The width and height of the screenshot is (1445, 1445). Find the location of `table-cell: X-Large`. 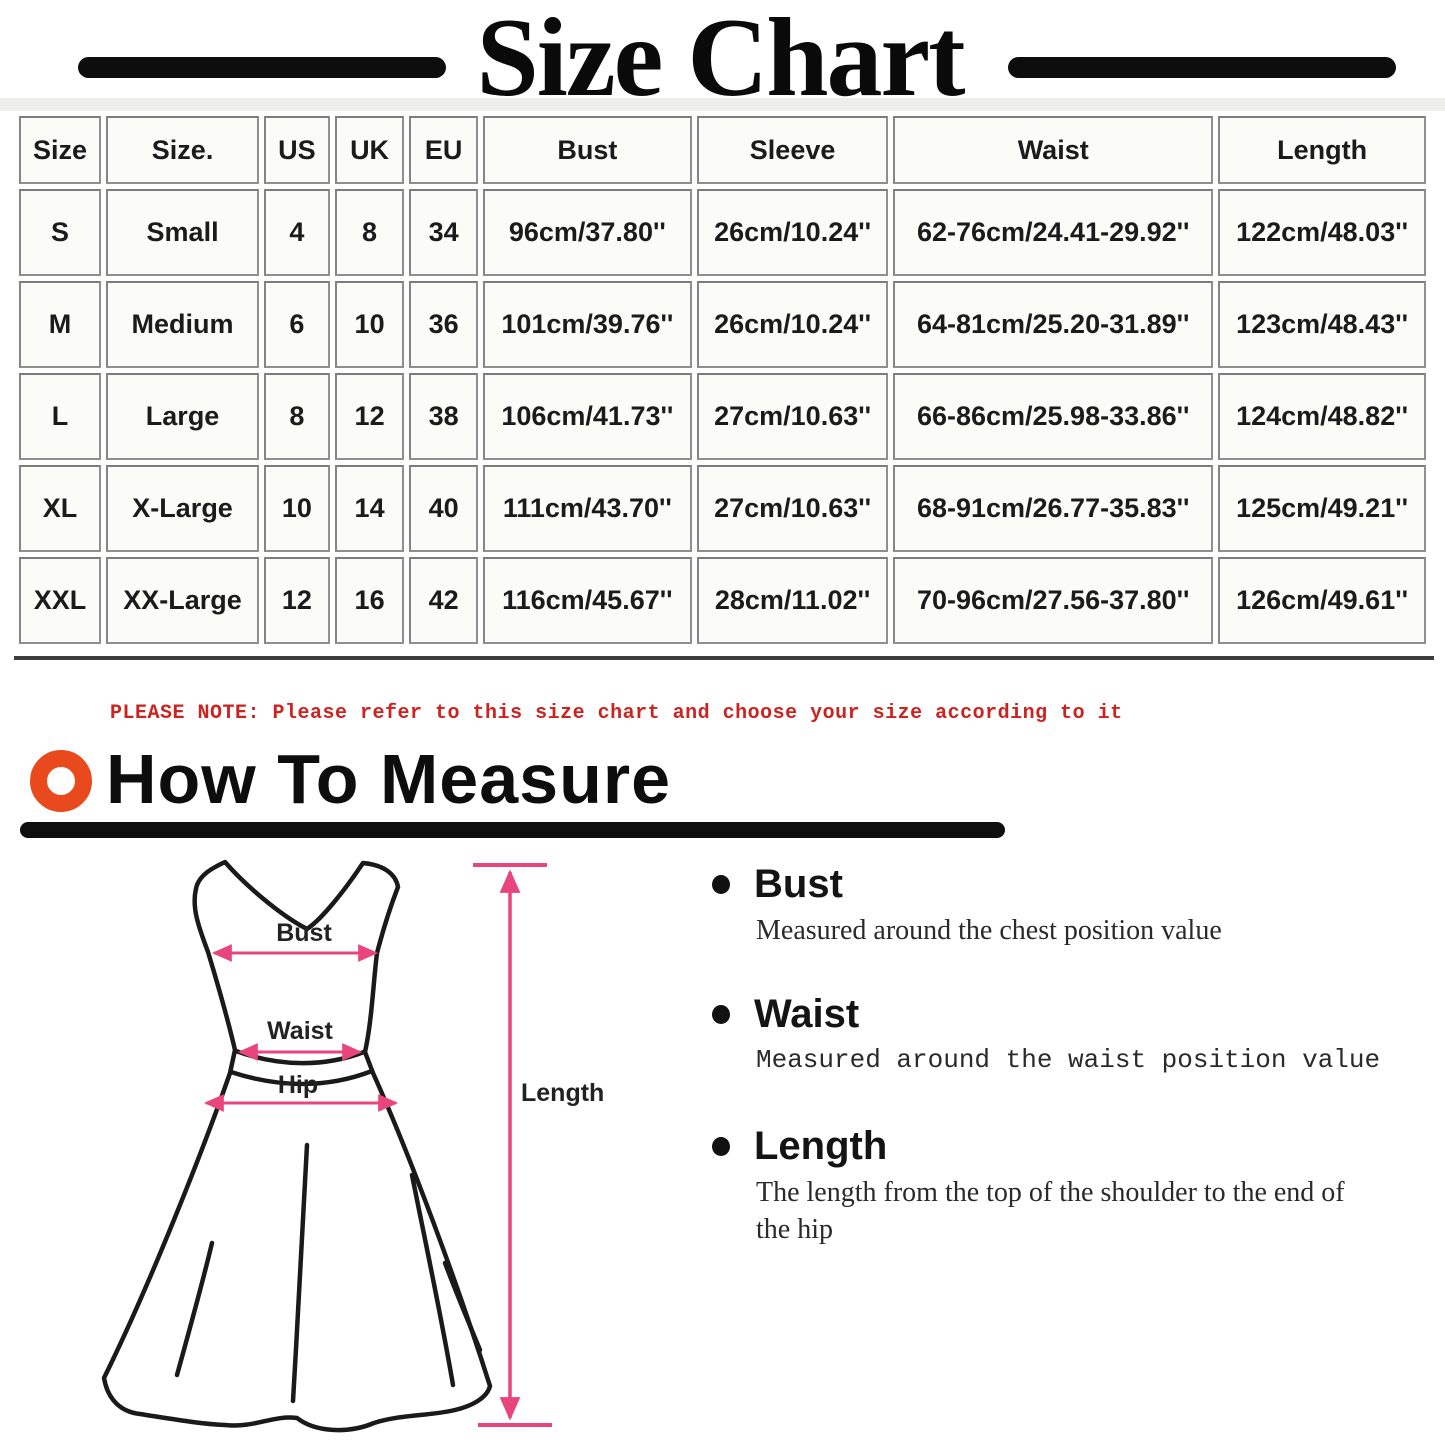

table-cell: X-Large is located at coordinates (183, 508).